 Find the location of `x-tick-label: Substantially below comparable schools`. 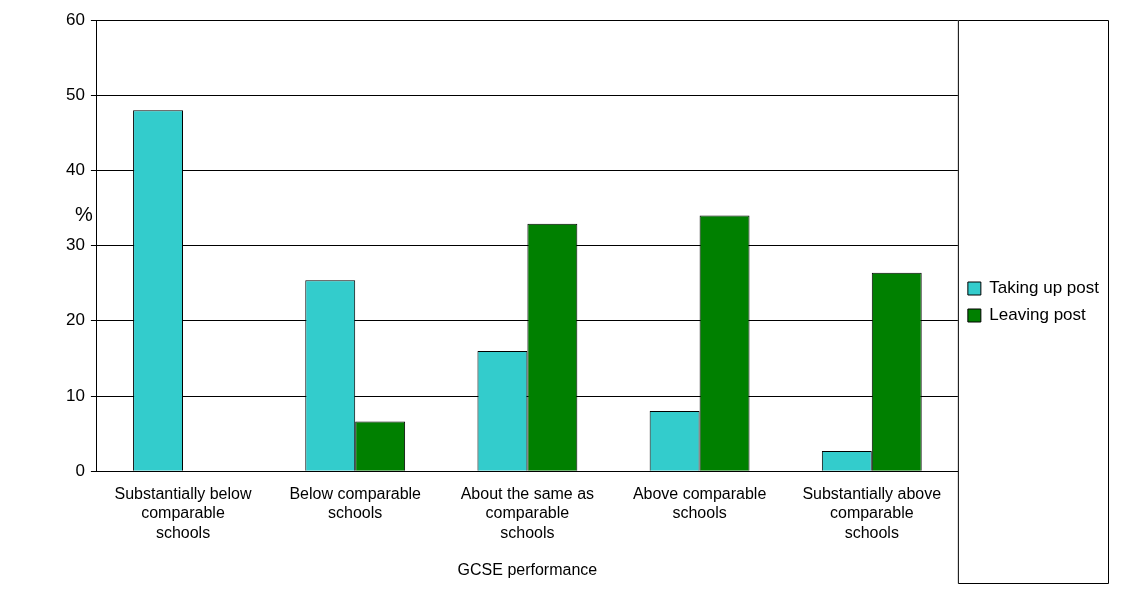

x-tick-label: Substantially below comparable schools is located at coordinates (183, 513).